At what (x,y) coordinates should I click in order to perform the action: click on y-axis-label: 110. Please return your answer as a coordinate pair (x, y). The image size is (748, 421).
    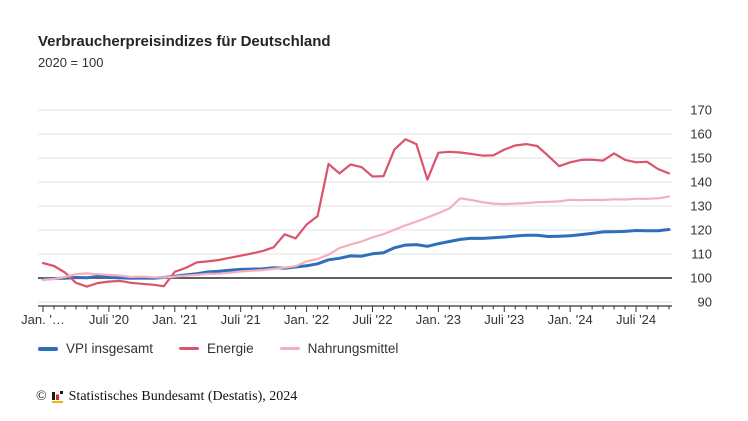
    Looking at the image, I should click on (701, 254).